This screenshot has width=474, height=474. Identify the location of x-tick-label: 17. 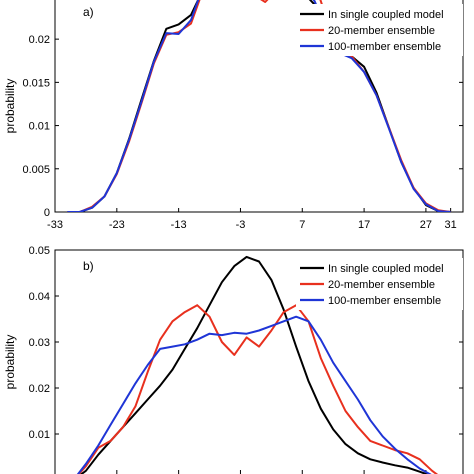
(364, 225).